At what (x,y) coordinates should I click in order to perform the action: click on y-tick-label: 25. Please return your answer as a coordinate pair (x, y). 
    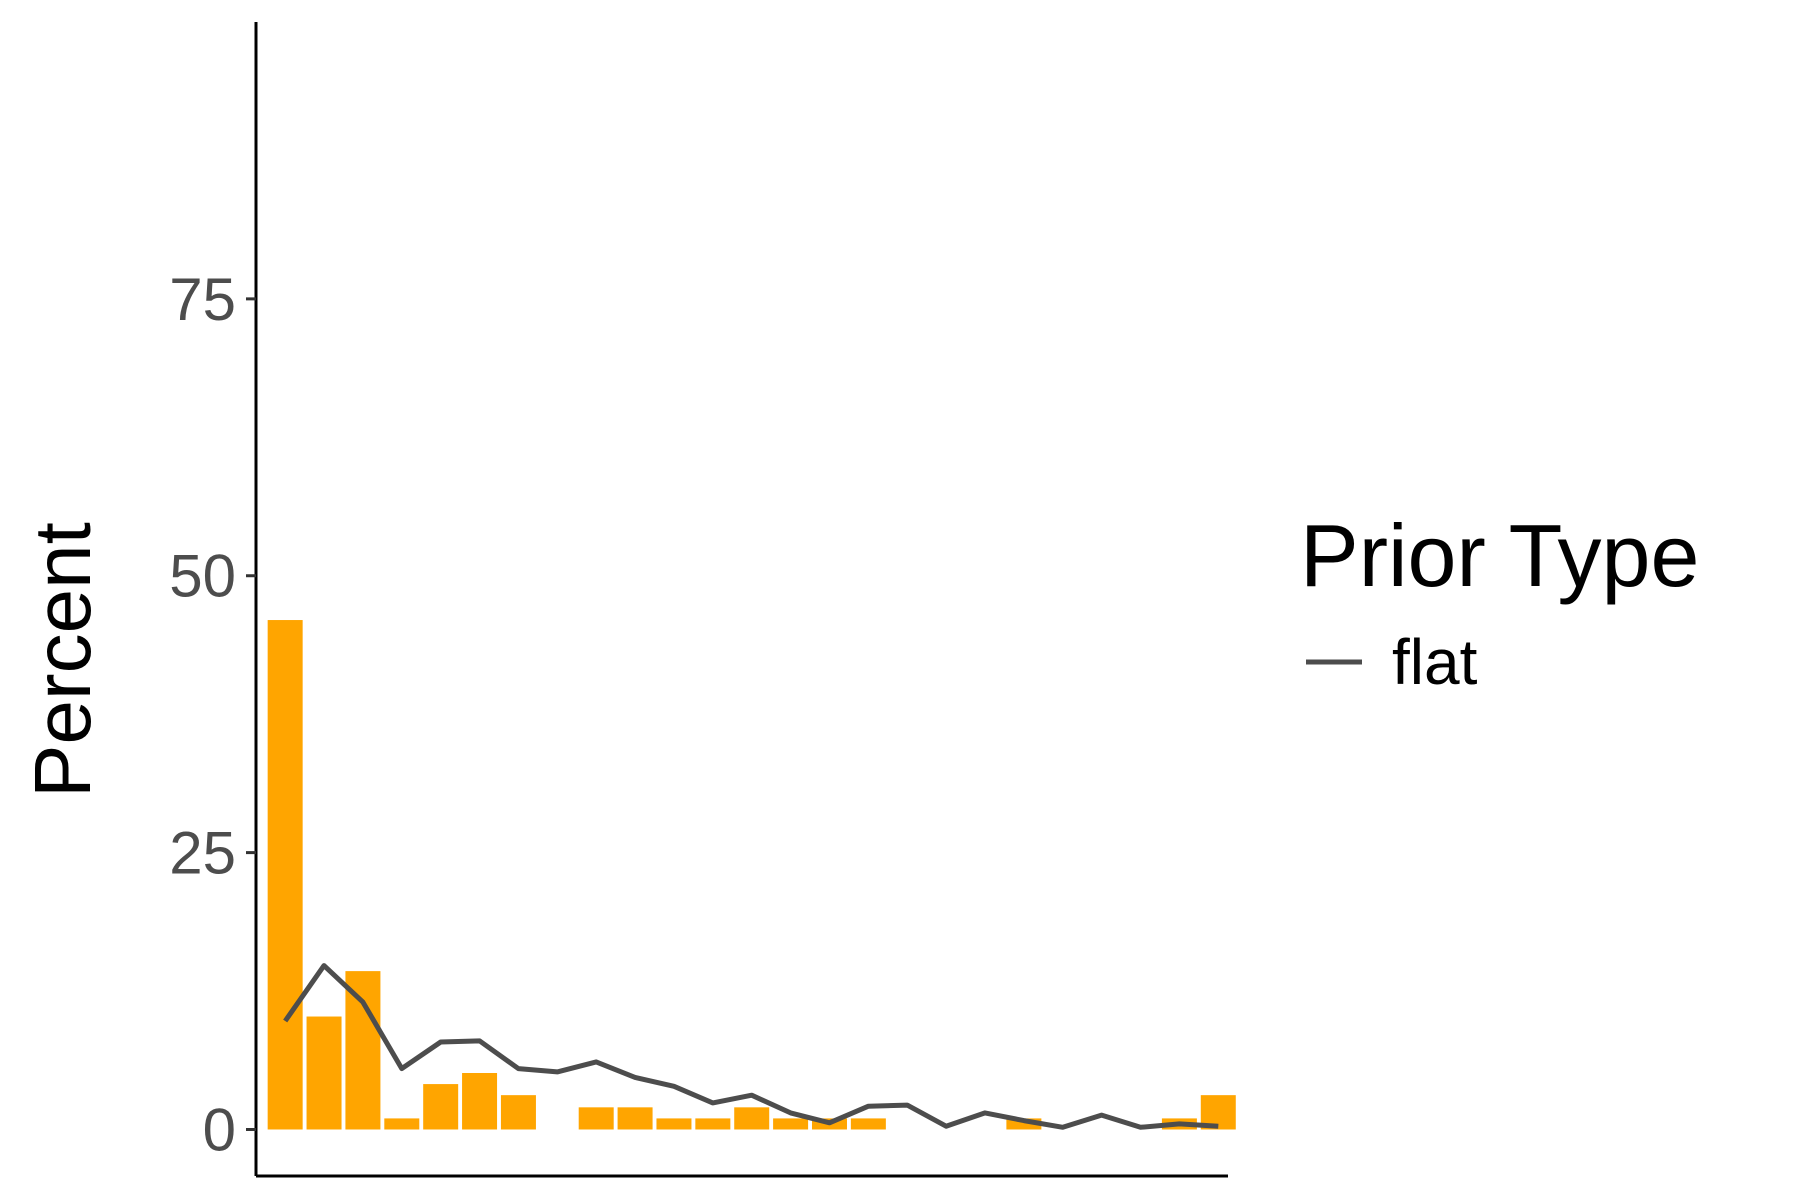
    Looking at the image, I should click on (202, 853).